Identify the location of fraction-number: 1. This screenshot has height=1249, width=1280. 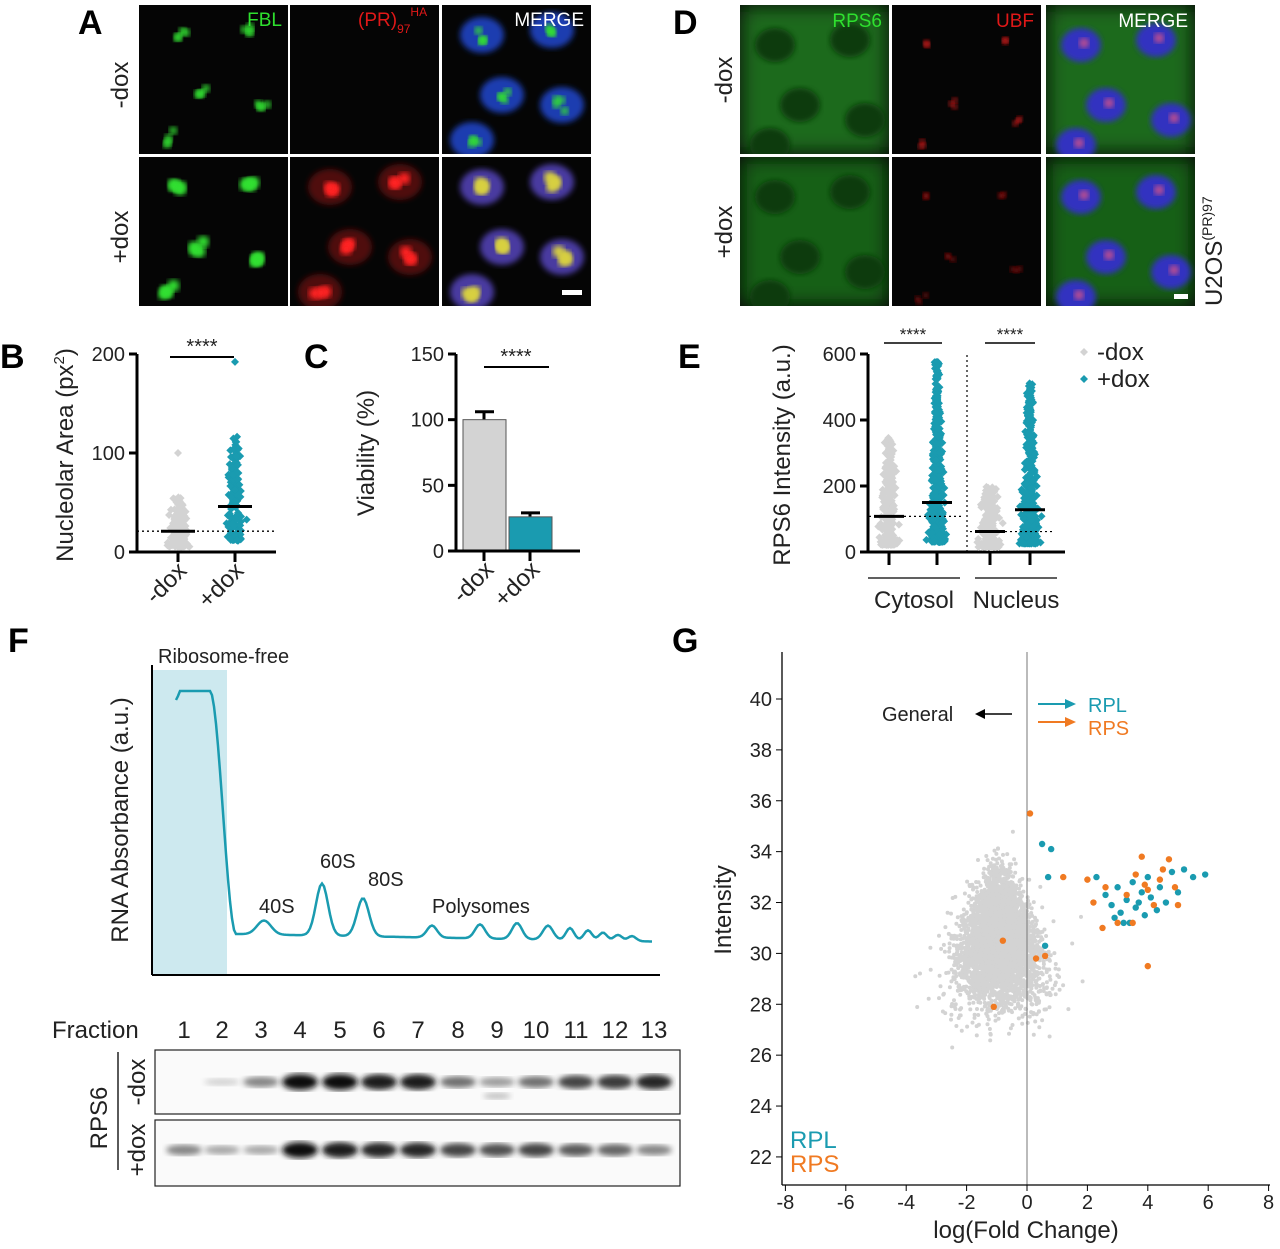
(183, 1030).